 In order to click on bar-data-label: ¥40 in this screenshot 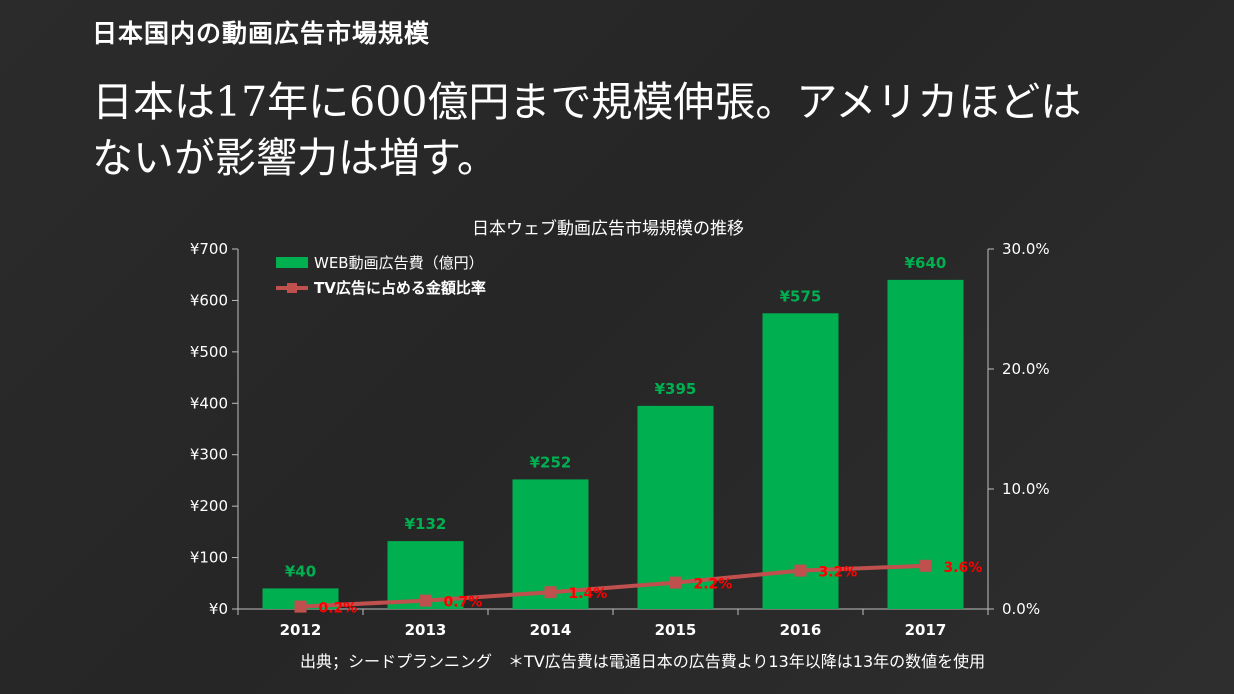, I will do `click(300, 571)`.